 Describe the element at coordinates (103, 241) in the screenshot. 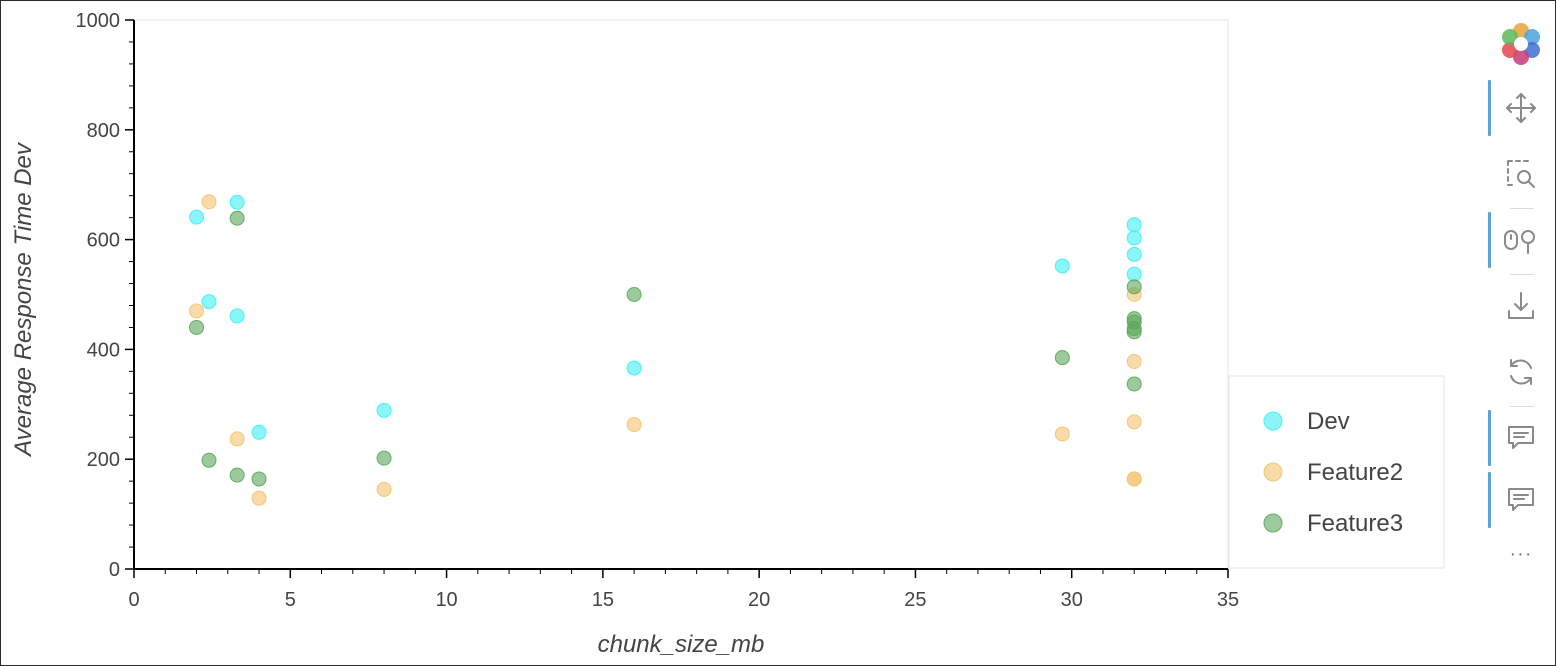

I see `y-tick-label: 600` at that location.